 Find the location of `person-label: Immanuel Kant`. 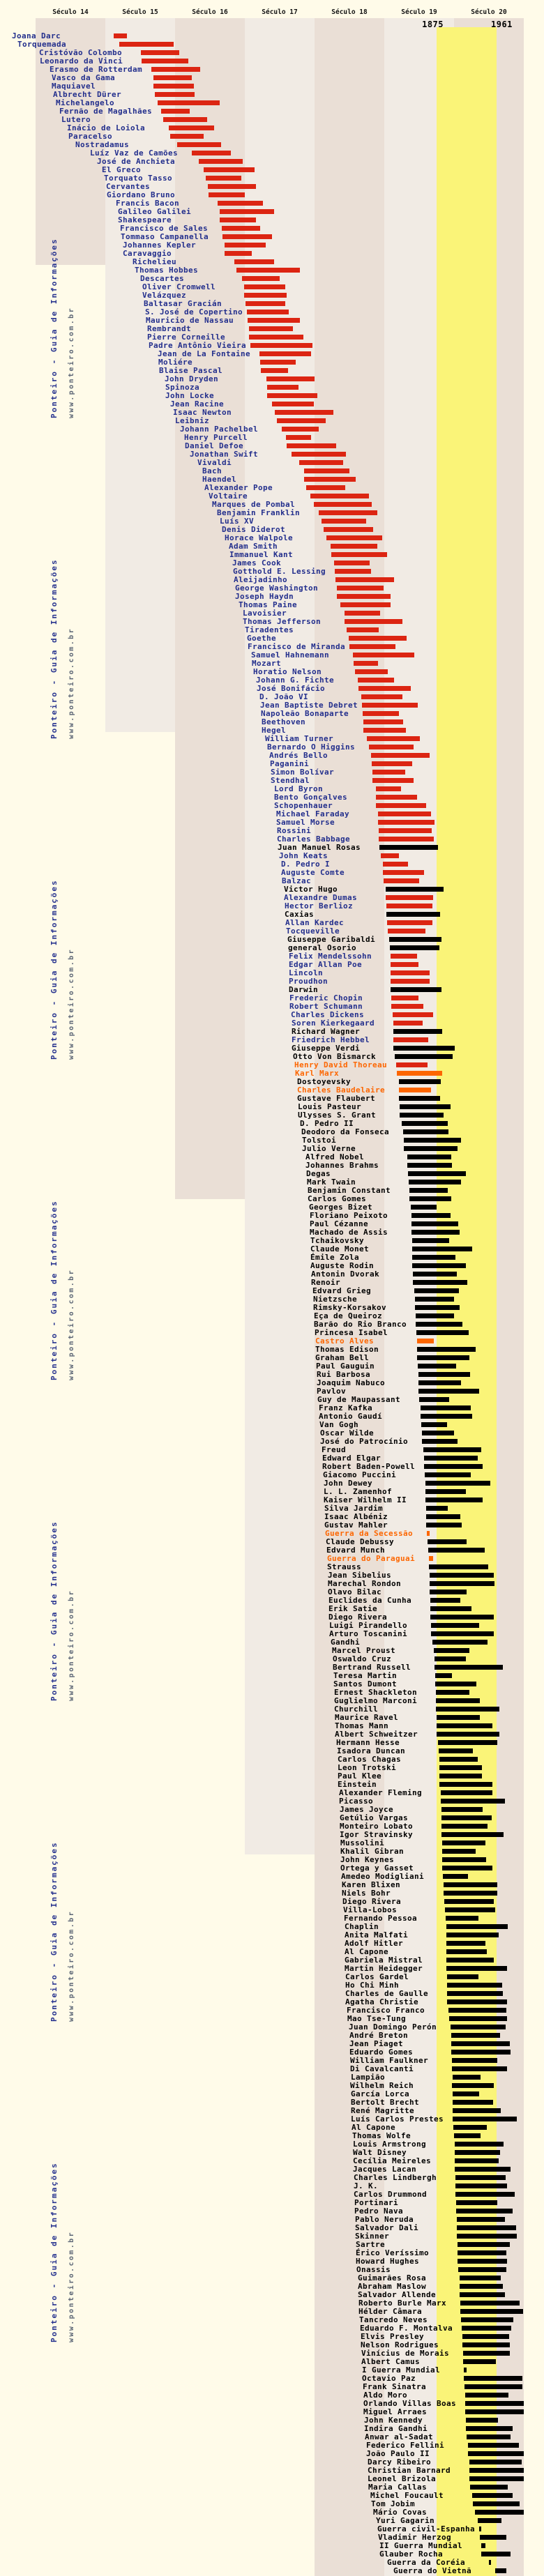

person-label: Immanuel Kant is located at coordinates (261, 554).